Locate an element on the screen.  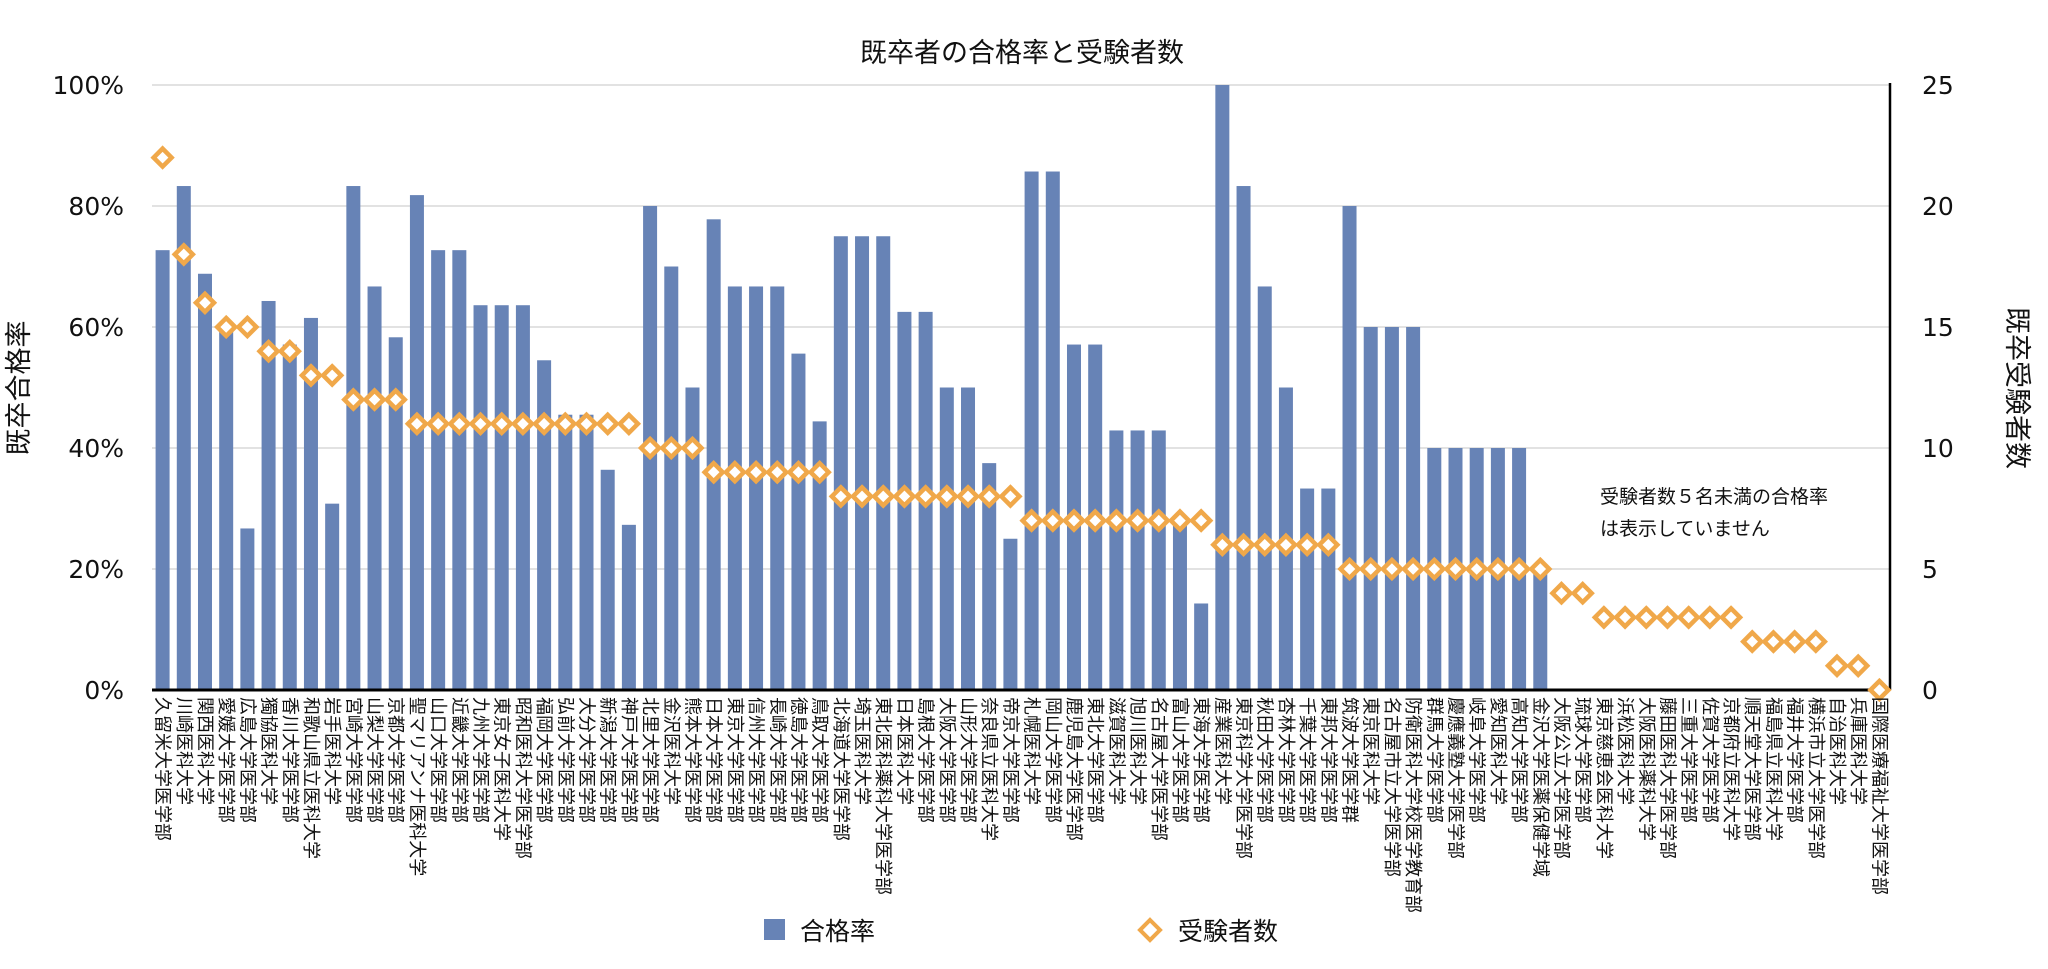
category-label: 鹿児島大学医学部 is located at coordinates (1073, 769).